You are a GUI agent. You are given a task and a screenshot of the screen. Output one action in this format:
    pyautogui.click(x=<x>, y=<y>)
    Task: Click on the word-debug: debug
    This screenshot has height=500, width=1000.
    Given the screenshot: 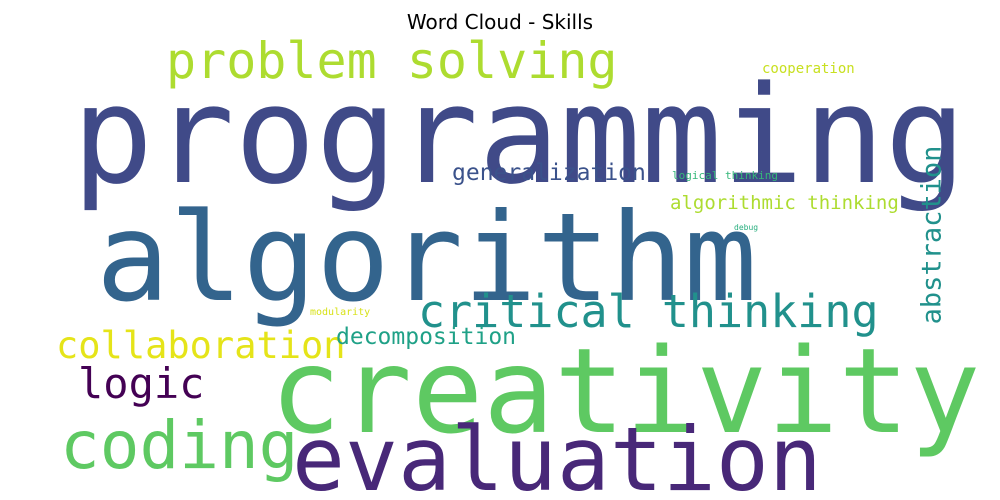 What is the action you would take?
    pyautogui.click(x=746, y=227)
    